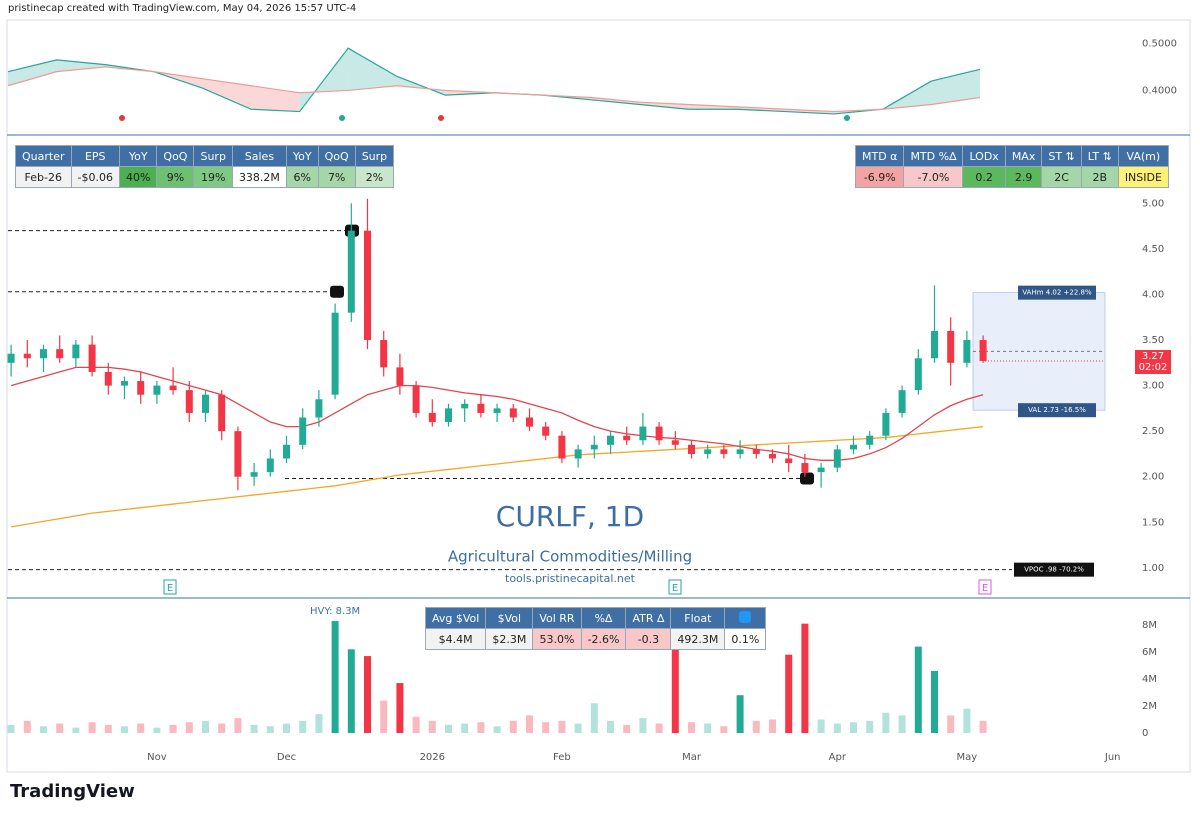 The image size is (1200, 817). What do you see at coordinates (1149, 625) in the screenshot?
I see `y-tick-label: 8M` at bounding box center [1149, 625].